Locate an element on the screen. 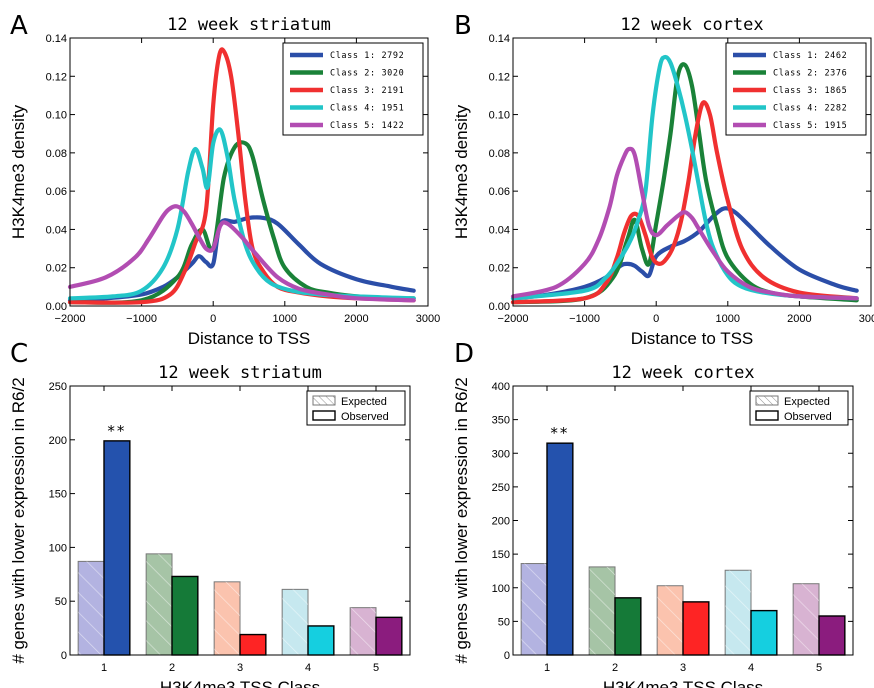 This screenshot has width=874, height=688. legend: Expected Observed is located at coordinates (799, 408).